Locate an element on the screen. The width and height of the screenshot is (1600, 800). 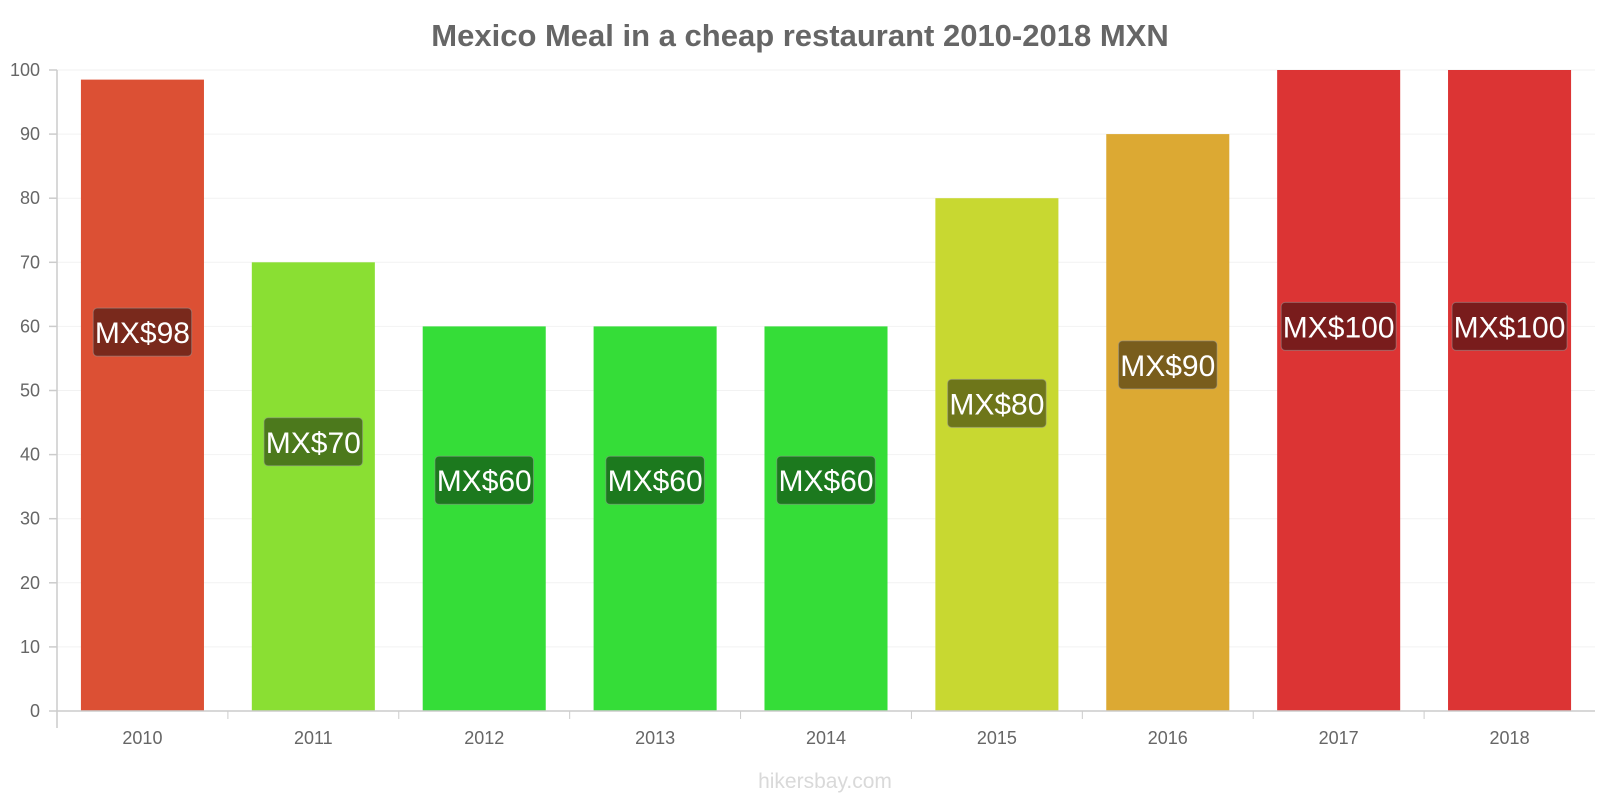
data-label-2016: MX$90 is located at coordinates (1168, 365).